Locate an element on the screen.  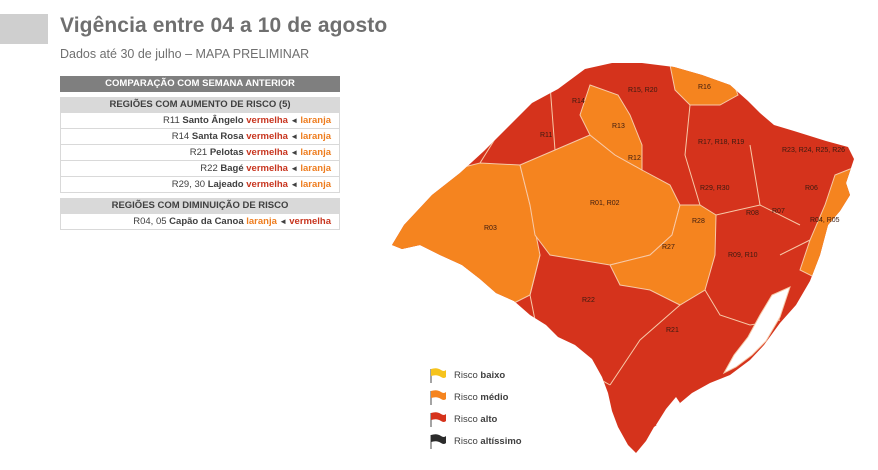
region-label: R29, R30 is located at coordinates (715, 188).